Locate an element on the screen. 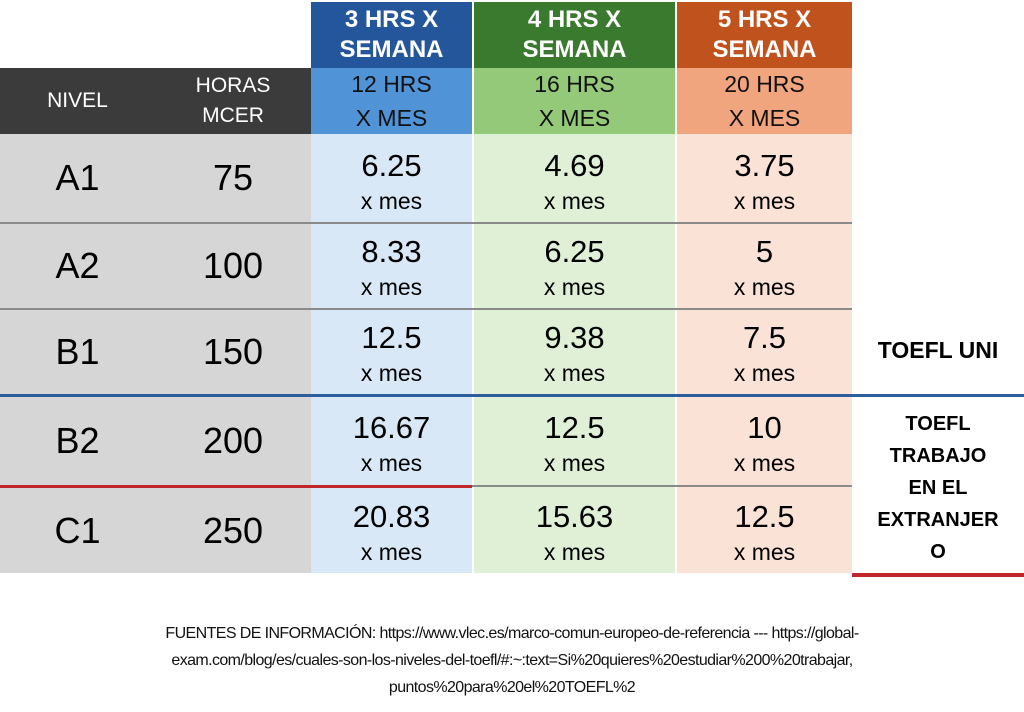  nivel-label: NIVEL is located at coordinates (77, 100).